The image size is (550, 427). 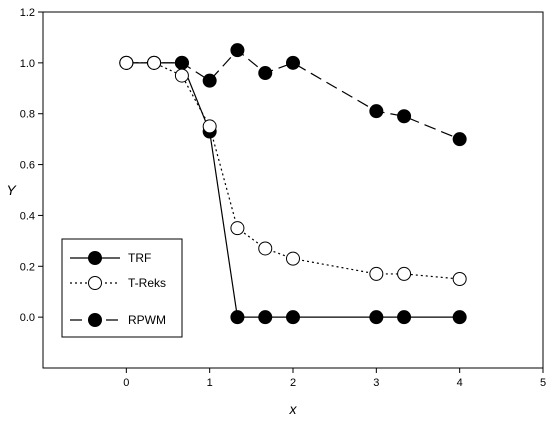 I want to click on y-axis-label: Y, so click(x=11, y=190).